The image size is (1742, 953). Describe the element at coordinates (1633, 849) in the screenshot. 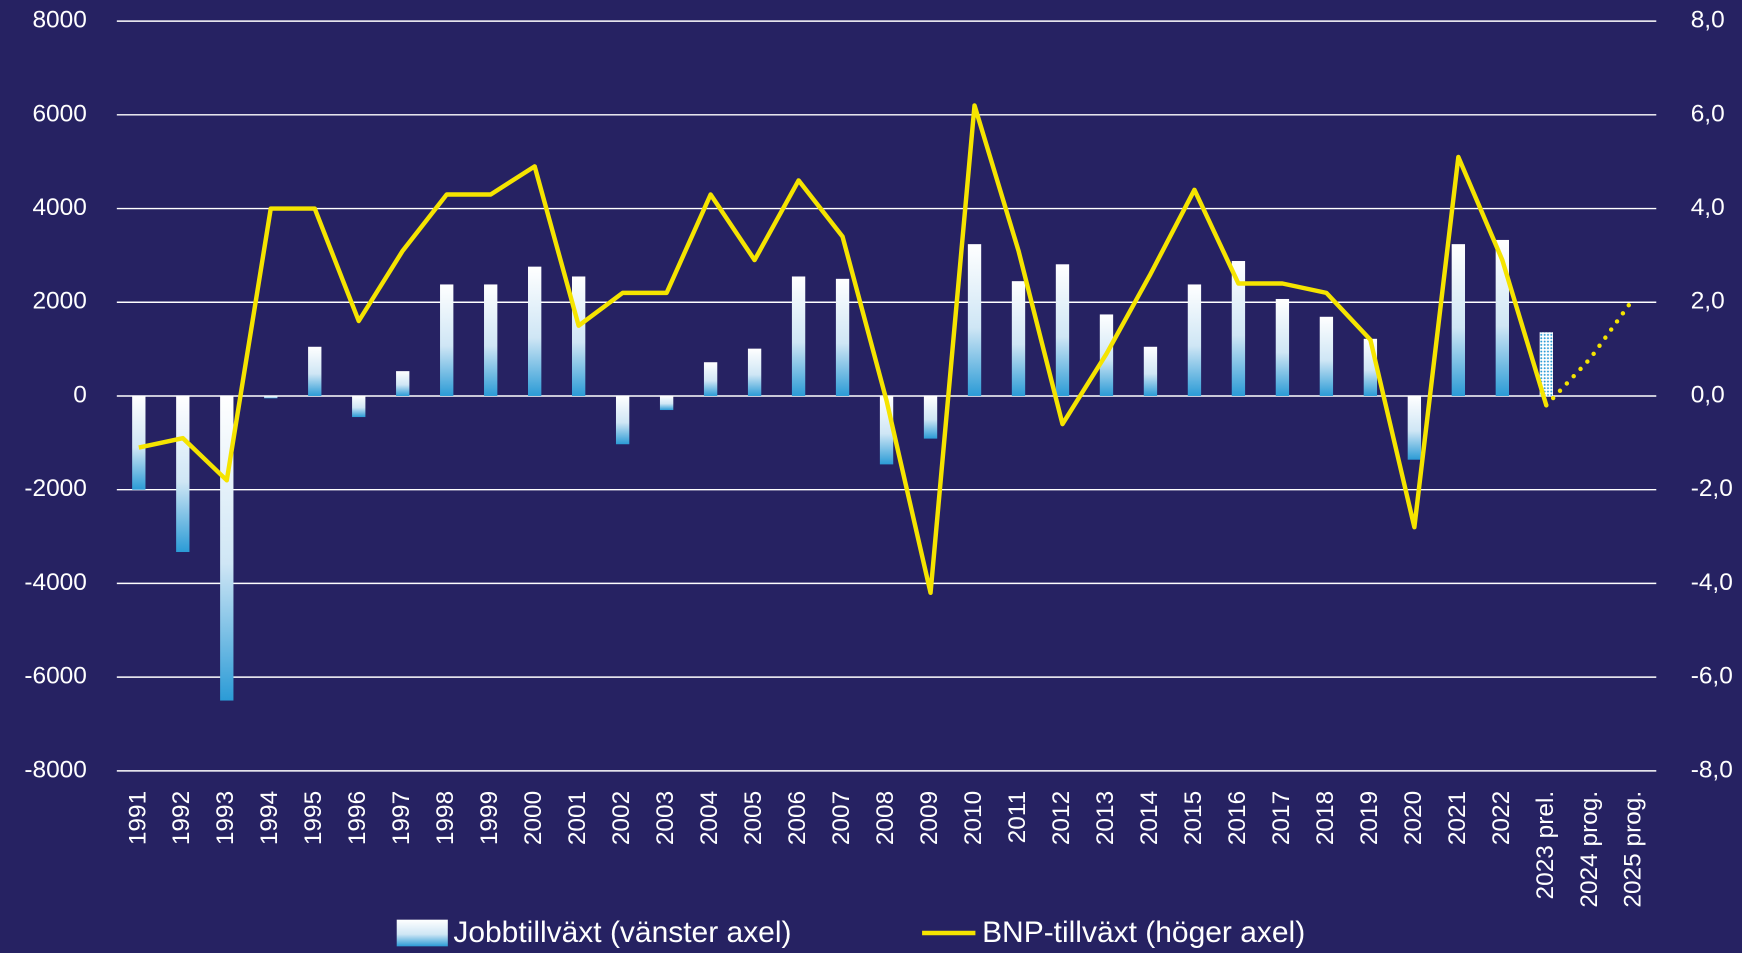

I see `x-tick-label: 2025 prog.` at that location.